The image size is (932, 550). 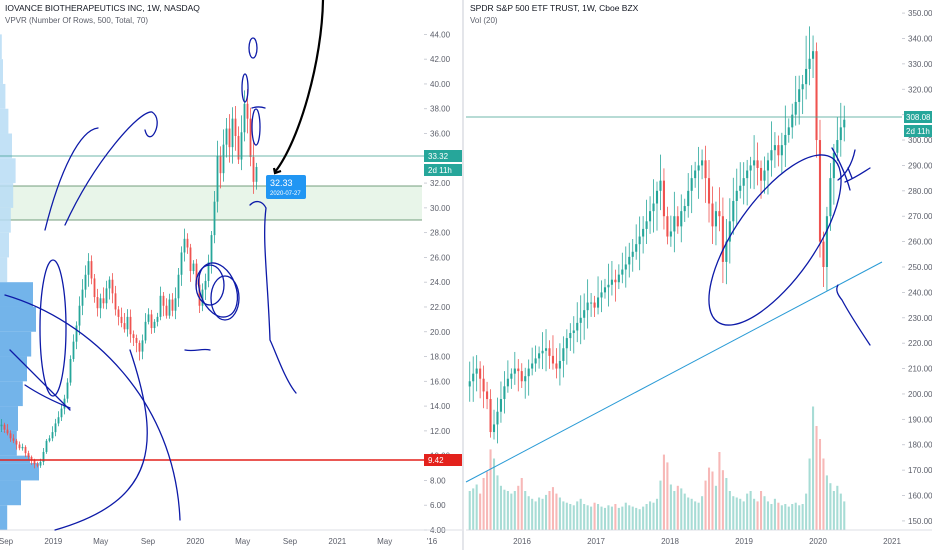 What do you see at coordinates (440, 208) in the screenshot?
I see `y-tick-label: 30.00` at bounding box center [440, 208].